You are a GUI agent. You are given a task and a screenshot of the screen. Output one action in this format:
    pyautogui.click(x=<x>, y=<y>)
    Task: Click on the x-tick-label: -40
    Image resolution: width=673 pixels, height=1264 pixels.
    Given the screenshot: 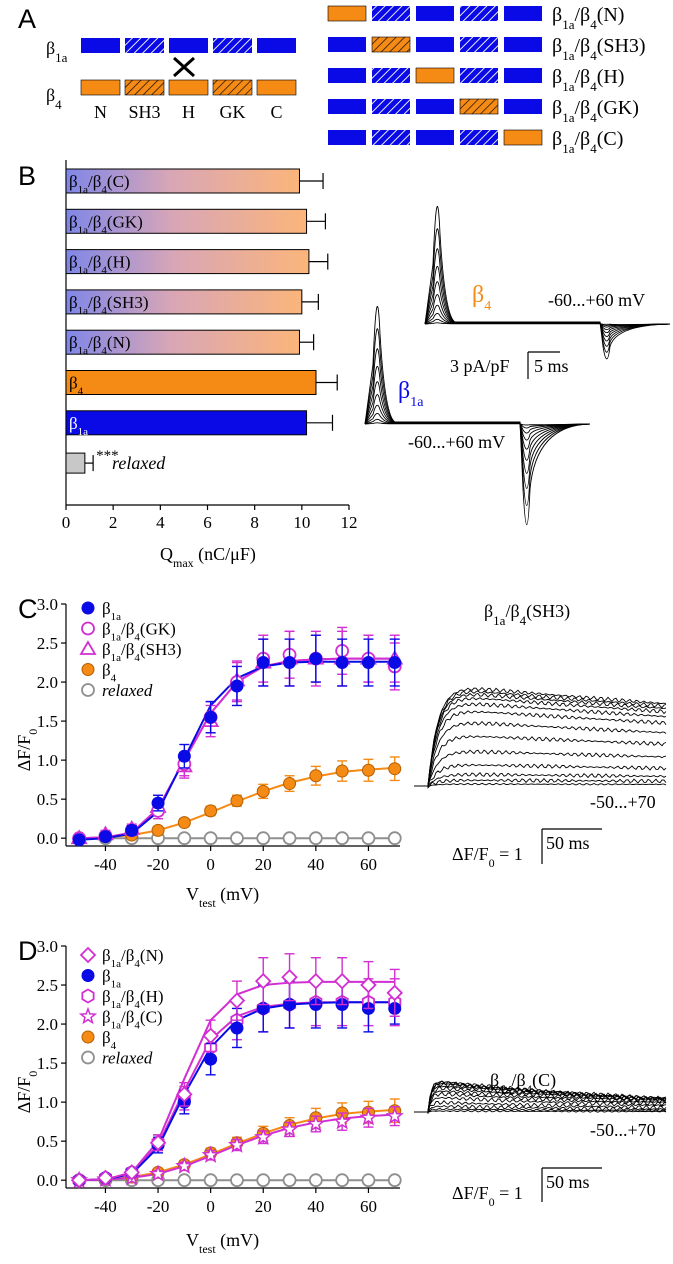 What is the action you would take?
    pyautogui.click(x=105, y=1206)
    